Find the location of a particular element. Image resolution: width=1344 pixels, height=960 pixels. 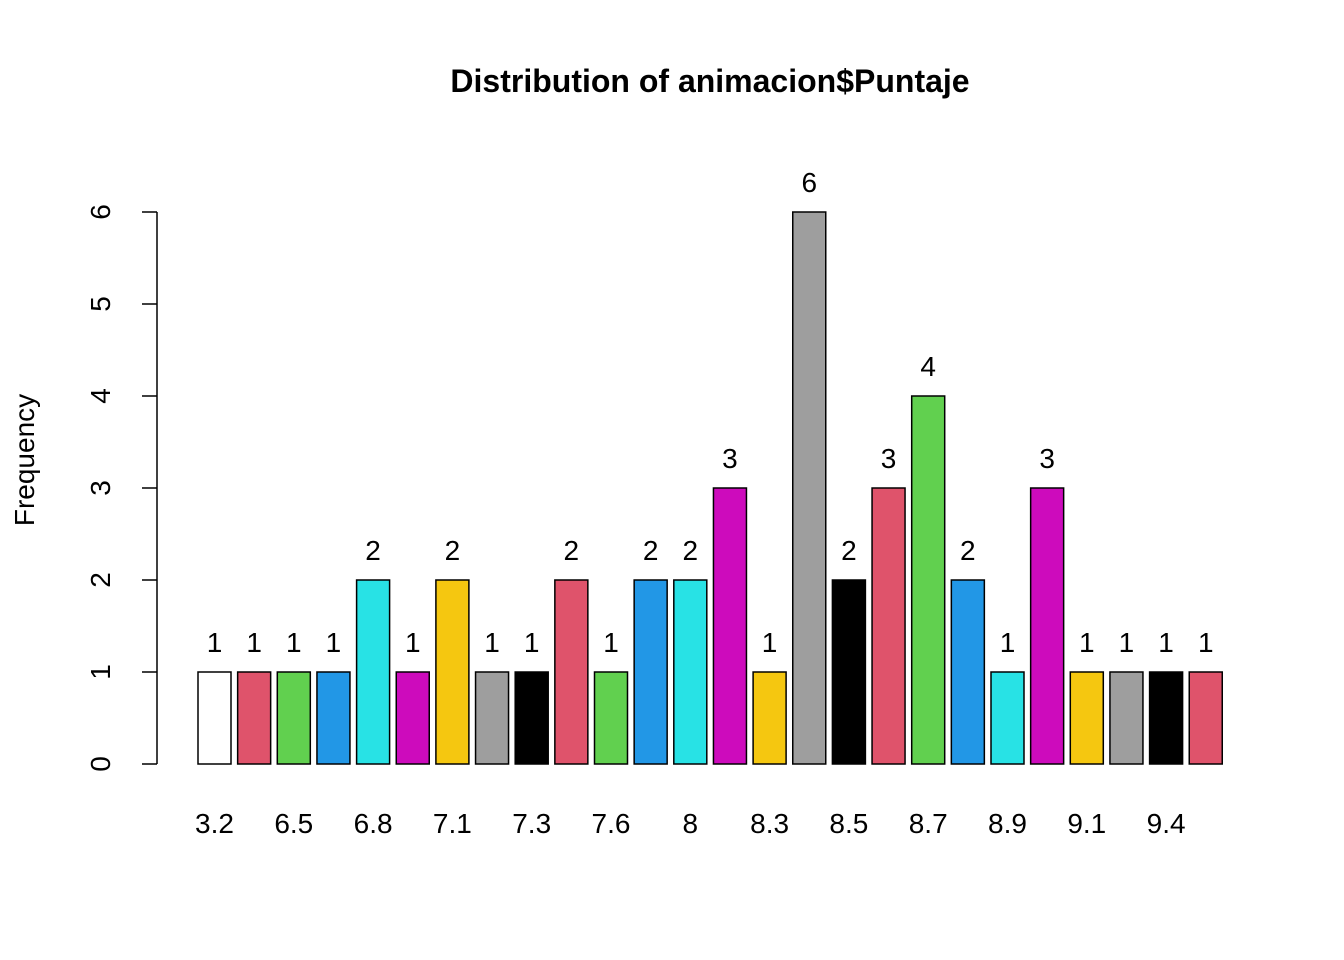

x-tick-label: 8.9 is located at coordinates (1007, 823).